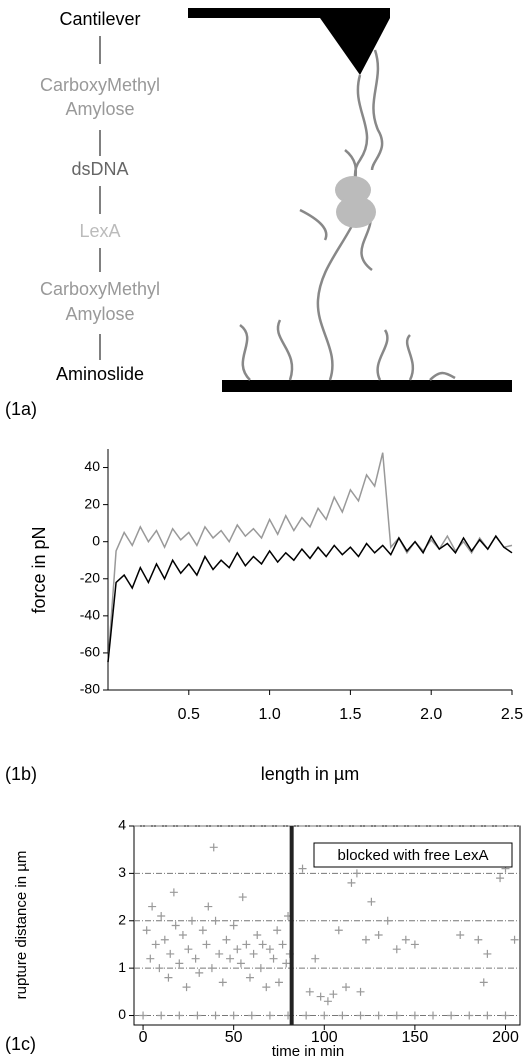  What do you see at coordinates (90, 689) in the screenshot?
I see `y-tick-label: -80` at bounding box center [90, 689].